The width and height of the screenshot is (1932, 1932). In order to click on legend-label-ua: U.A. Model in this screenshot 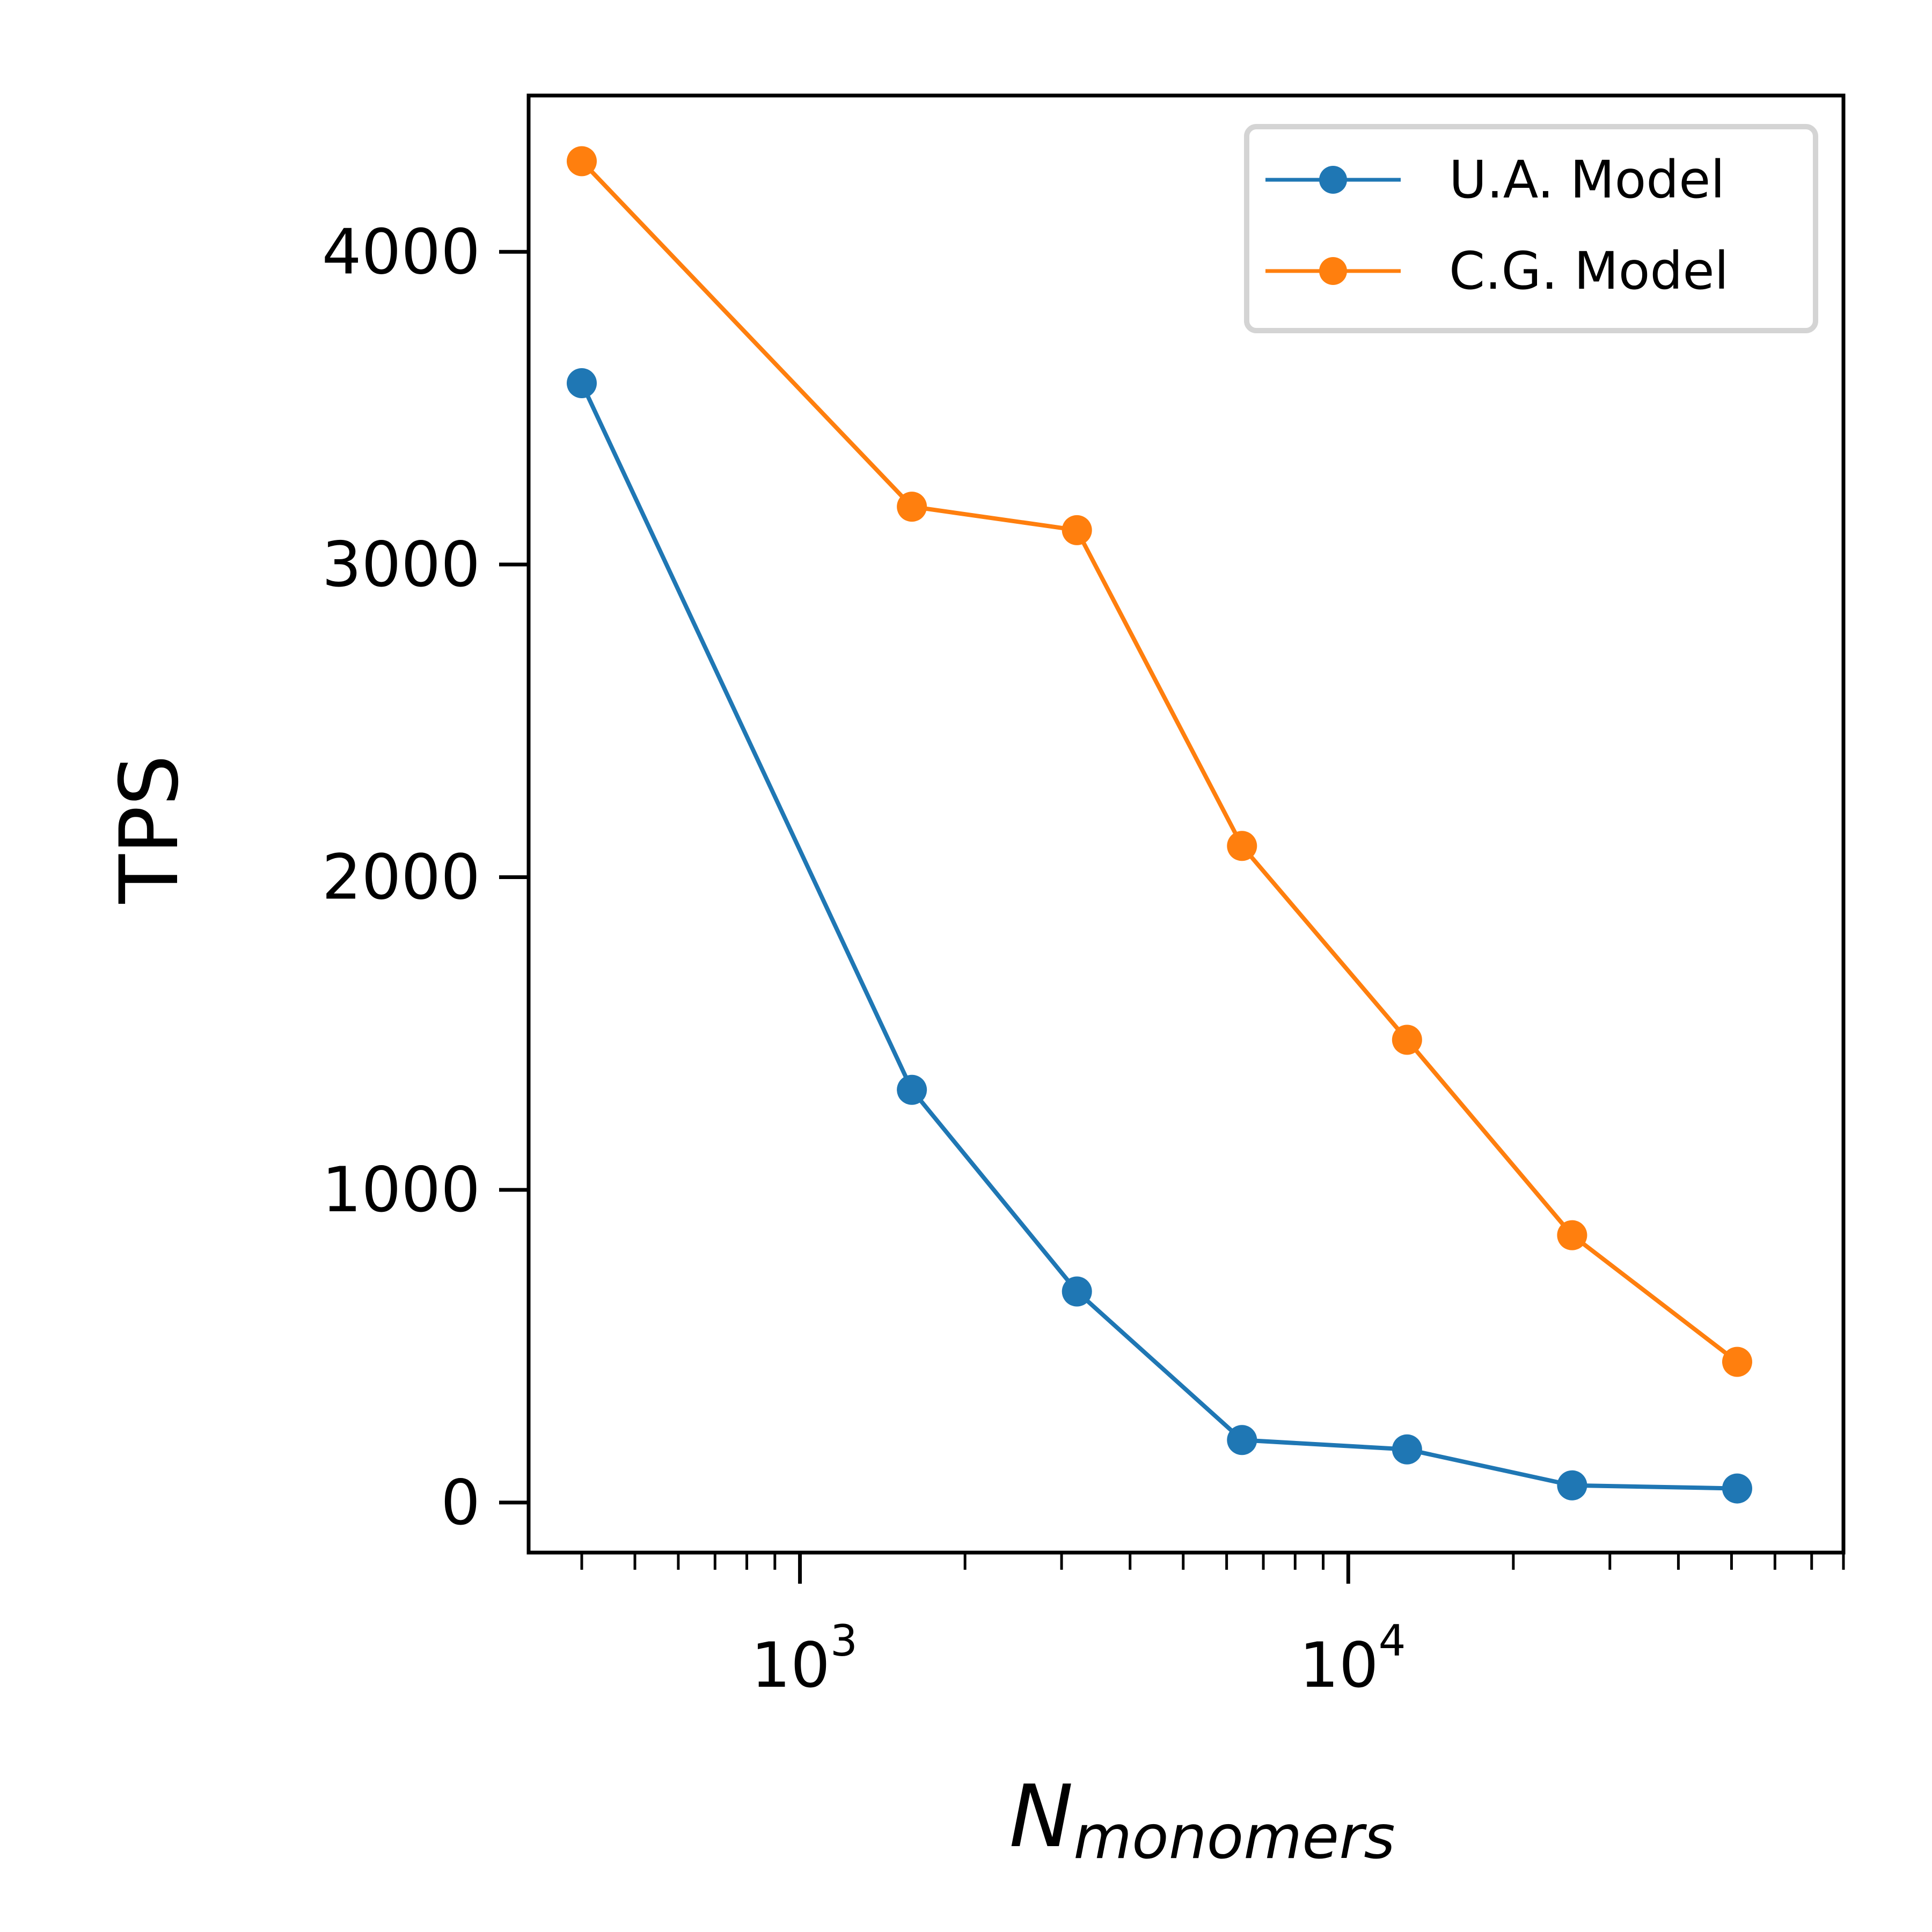, I will do `click(1587, 180)`.